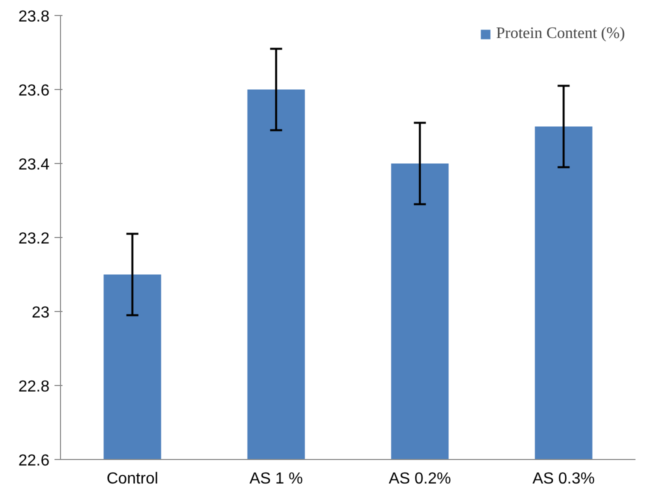 Image resolution: width=659 pixels, height=496 pixels. I want to click on legend-label: Protein Content (%), so click(560, 34).